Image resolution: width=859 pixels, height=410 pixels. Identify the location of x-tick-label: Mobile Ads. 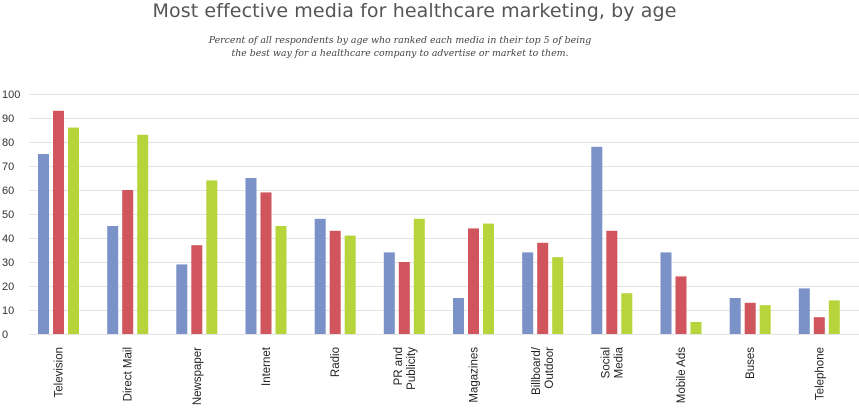
(682, 375).